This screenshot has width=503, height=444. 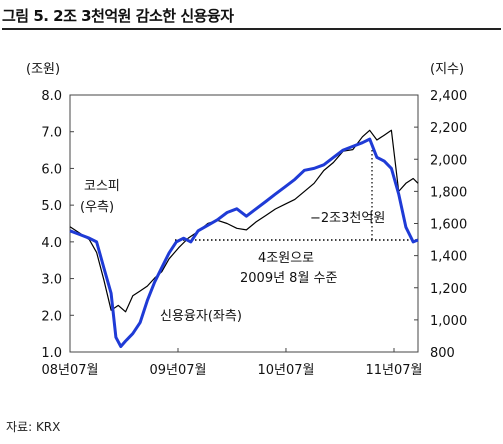 What do you see at coordinates (51, 243) in the screenshot?
I see `left-tick-label: 4.0` at bounding box center [51, 243].